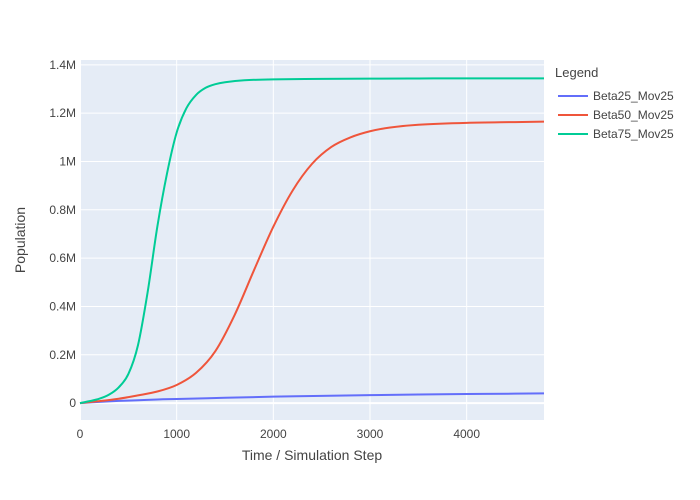 This screenshot has height=500, width=700. I want to click on x-tick-label: 1000, so click(176, 434).